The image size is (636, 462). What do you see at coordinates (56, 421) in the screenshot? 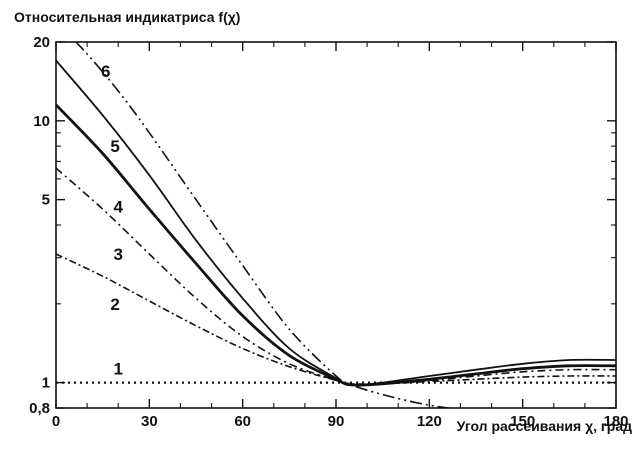
I see `x-tick-label: 0` at bounding box center [56, 421].